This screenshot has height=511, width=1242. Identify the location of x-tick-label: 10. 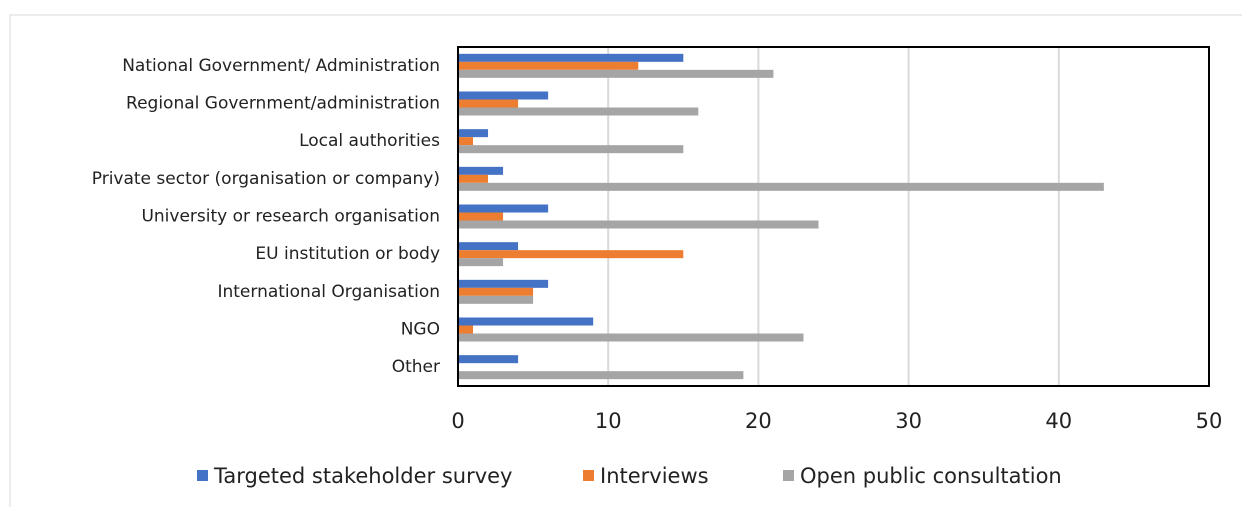
(608, 421).